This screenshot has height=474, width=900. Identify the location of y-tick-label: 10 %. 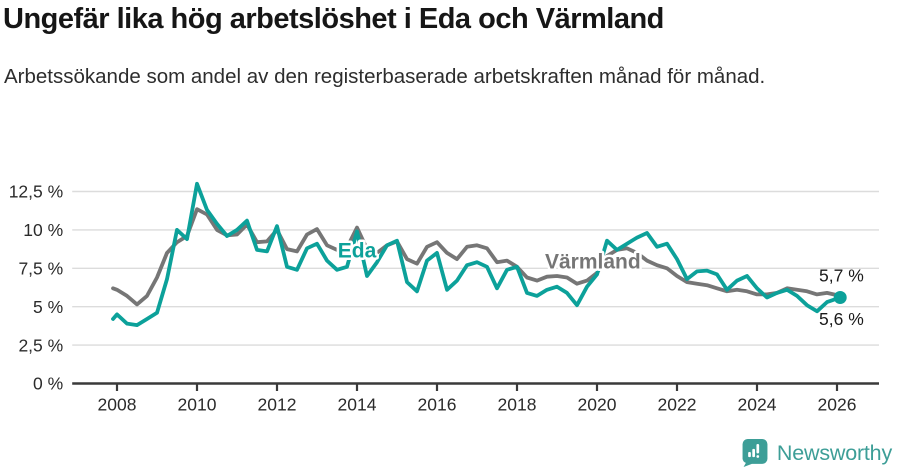
(43, 230).